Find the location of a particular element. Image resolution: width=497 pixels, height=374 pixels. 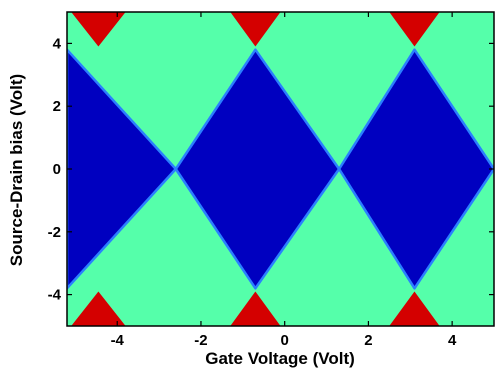

x-tick-label-1: -2 is located at coordinates (200, 340).